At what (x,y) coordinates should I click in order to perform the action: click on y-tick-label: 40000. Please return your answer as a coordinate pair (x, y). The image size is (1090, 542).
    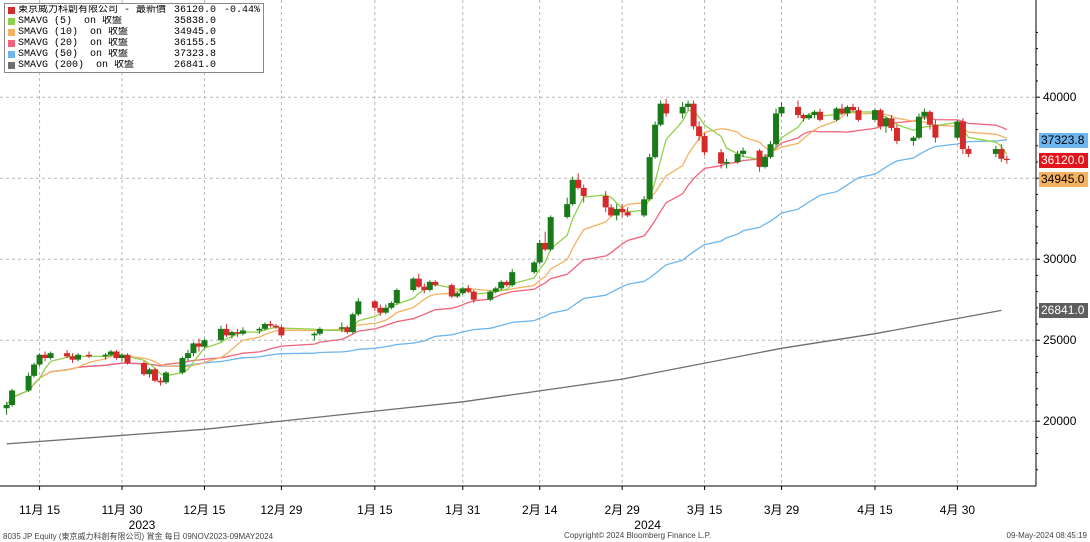
    Looking at the image, I should click on (1060, 97).